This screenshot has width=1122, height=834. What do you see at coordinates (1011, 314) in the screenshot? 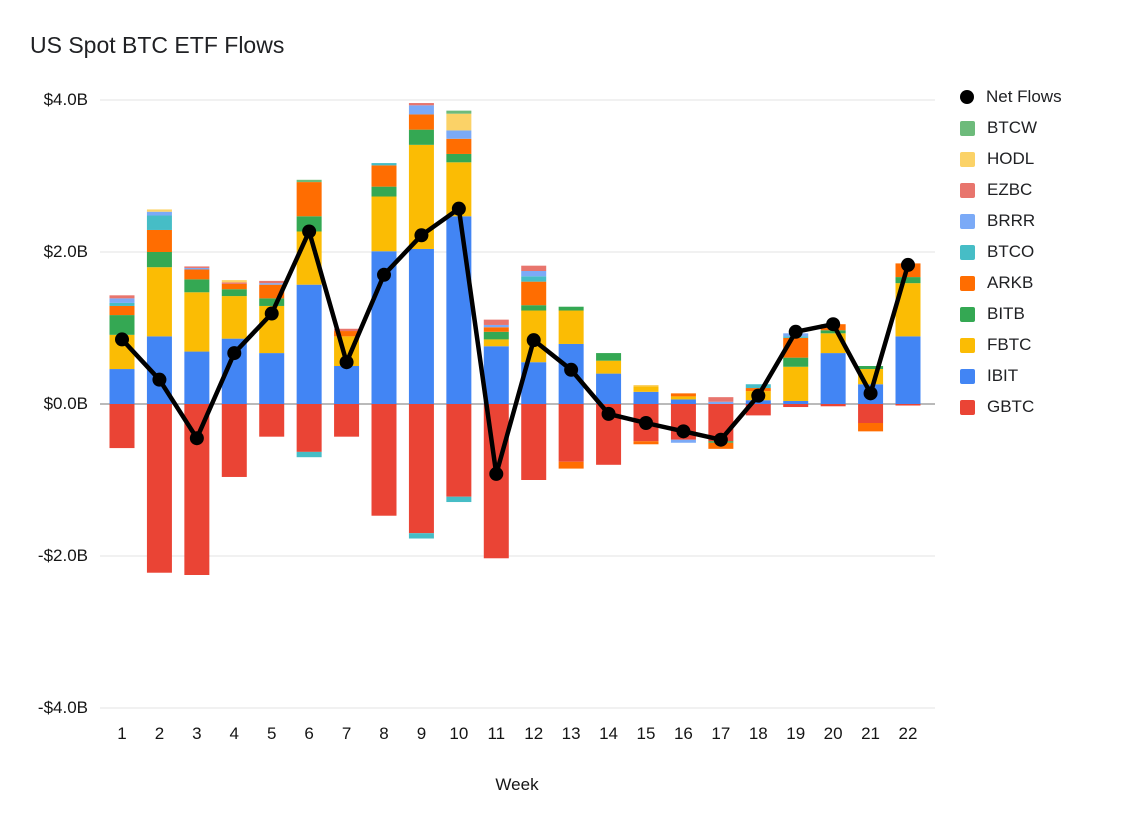
I see `legend-item-bitb: BITB` at bounding box center [1011, 314].